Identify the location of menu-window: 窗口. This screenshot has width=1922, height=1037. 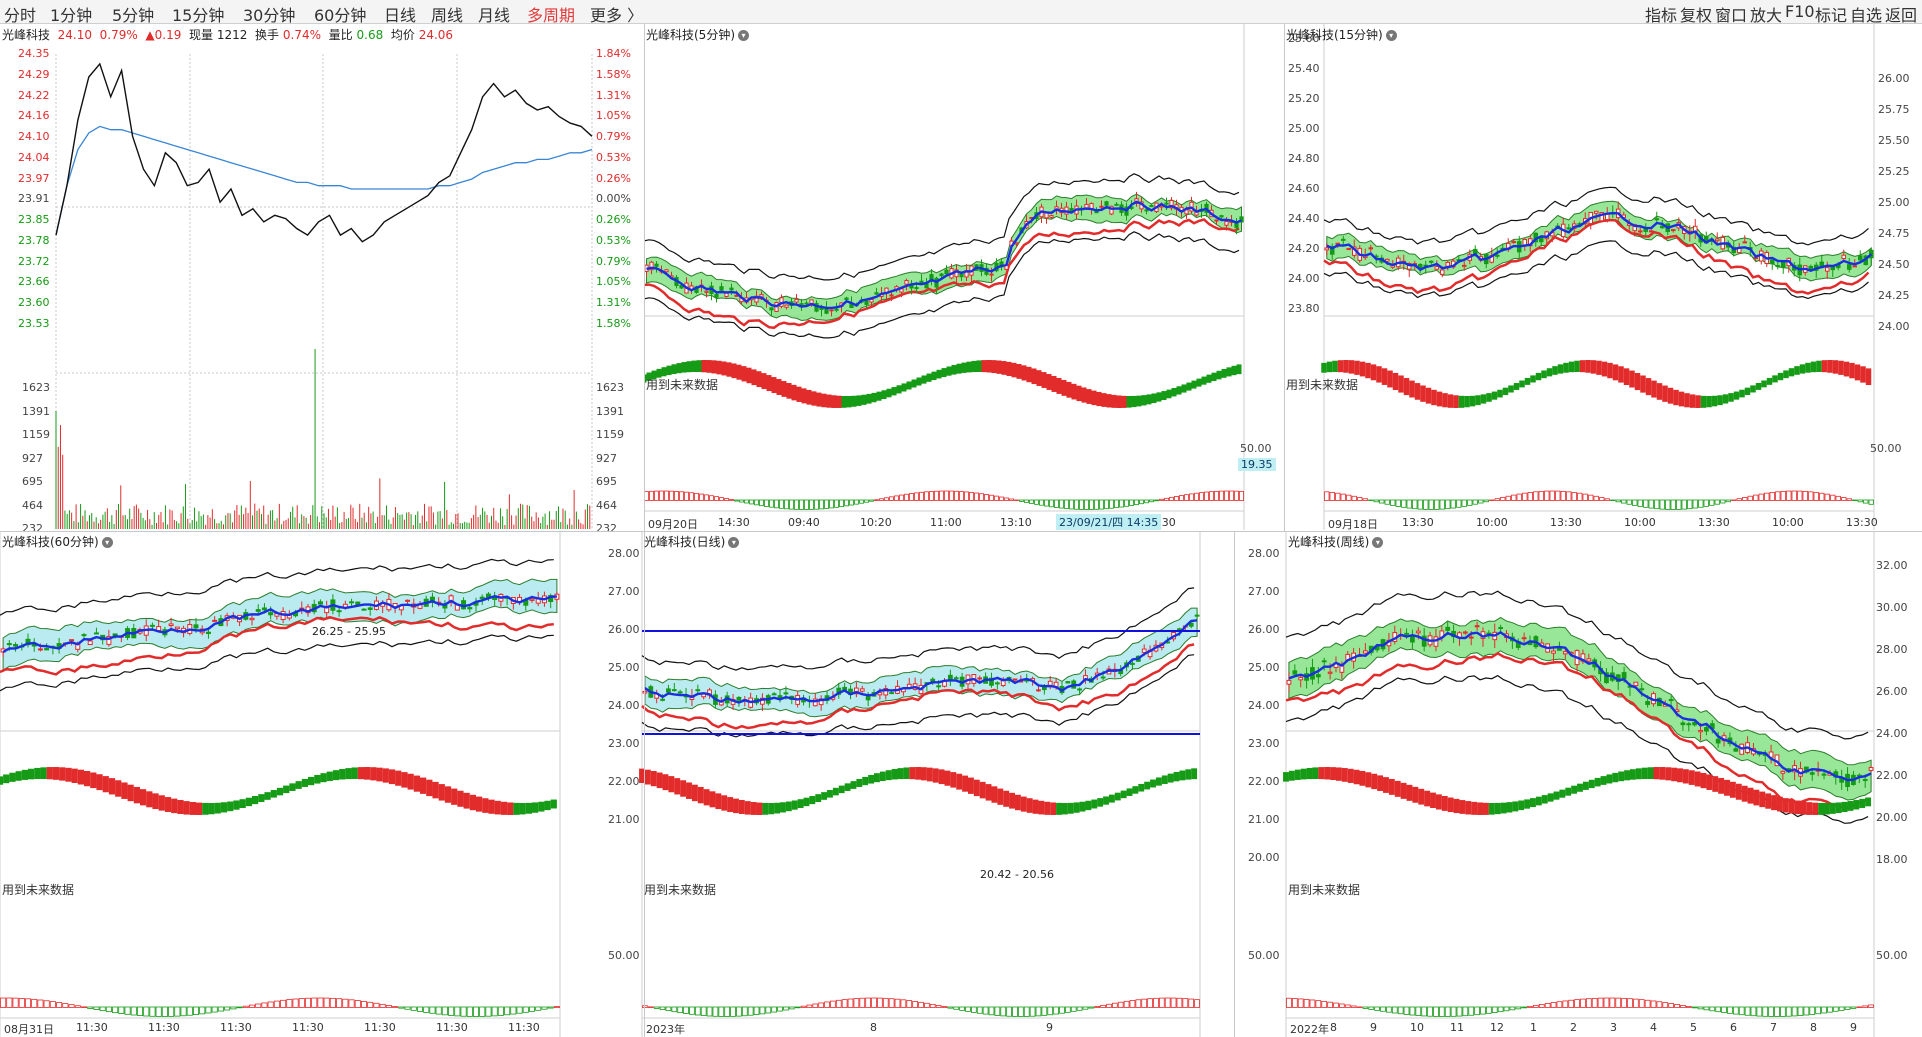
(1731, 15).